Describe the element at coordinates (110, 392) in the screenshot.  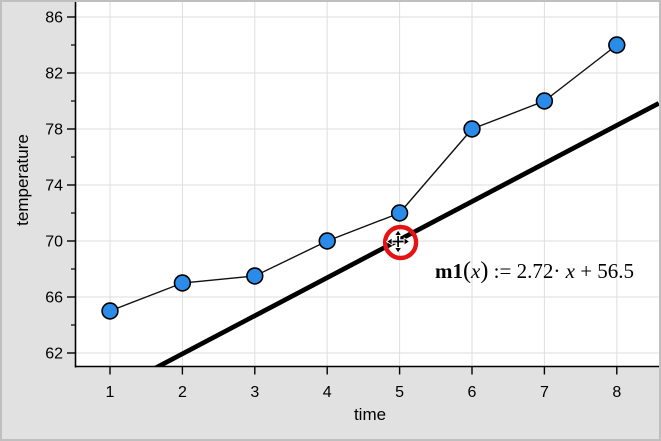
I see `x-tick-label: 1` at that location.